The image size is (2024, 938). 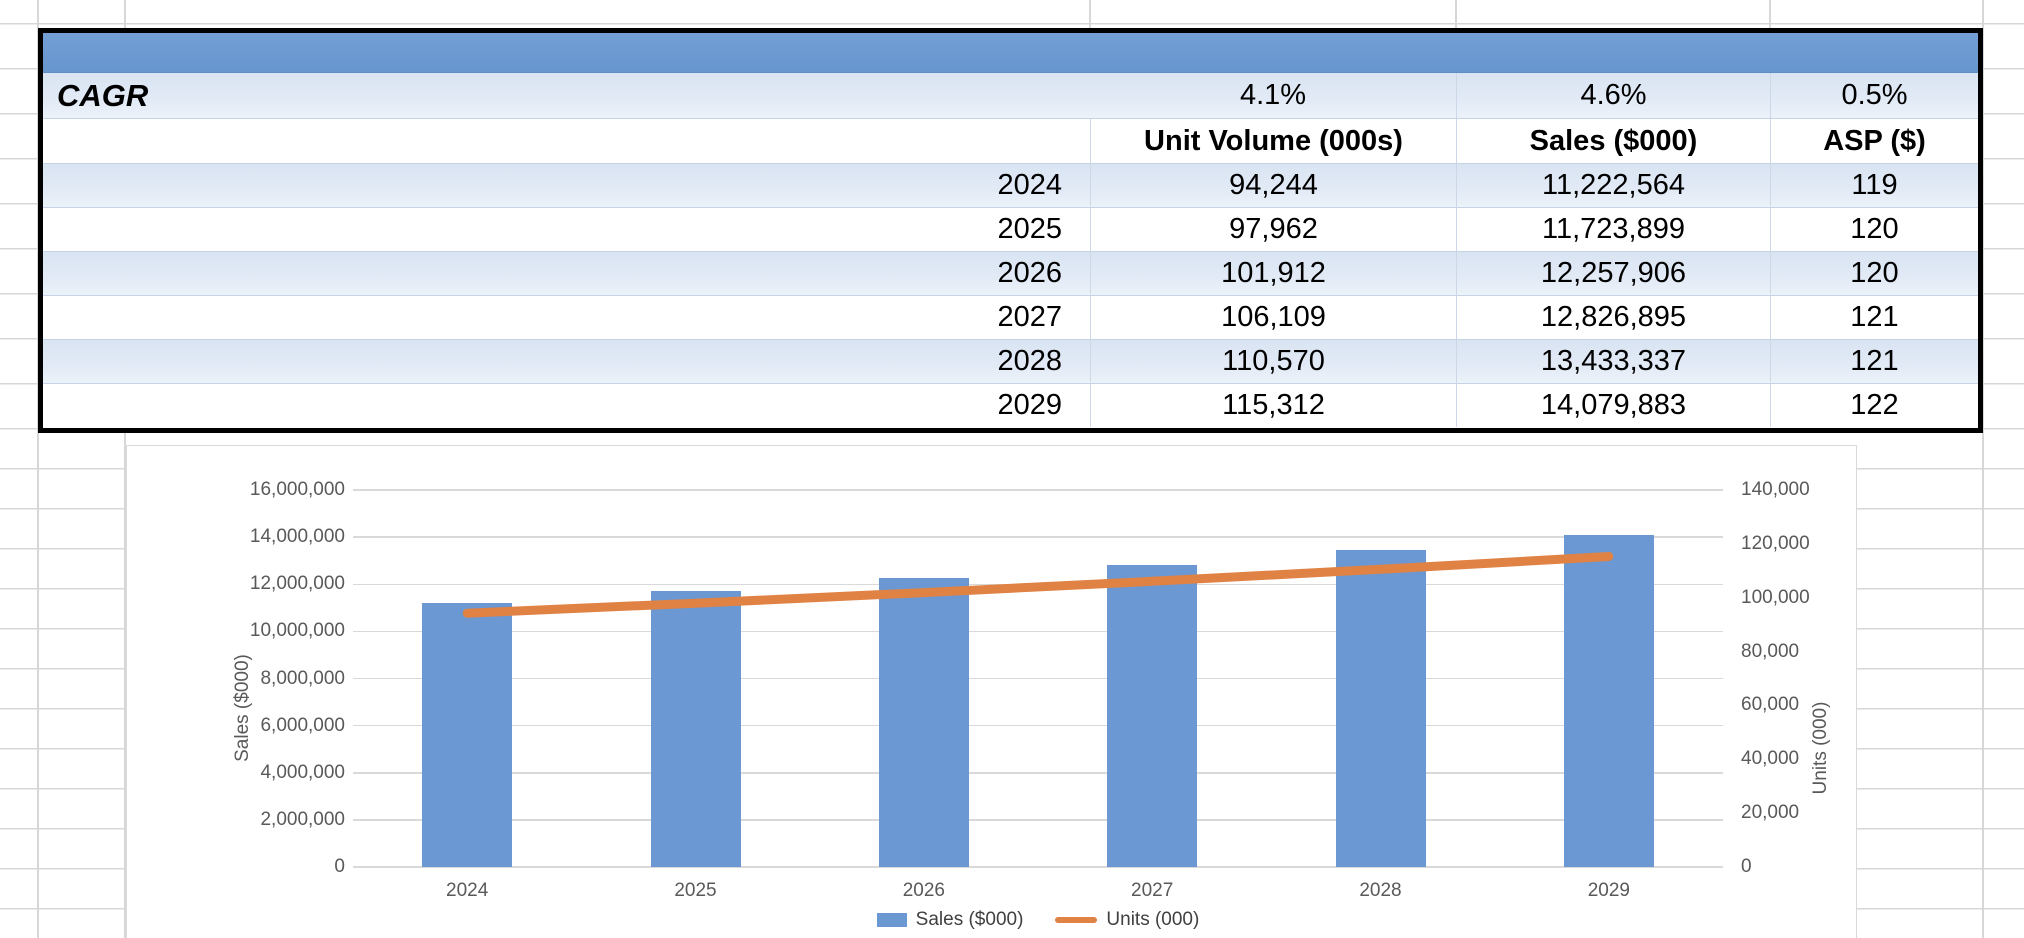 I want to click on legend-line-swatch, so click(x=1076, y=920).